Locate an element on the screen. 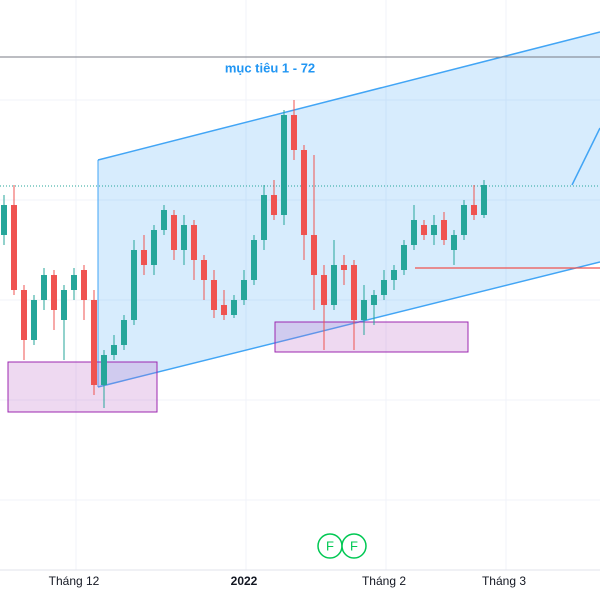 This screenshot has width=600, height=600. marker-circle is located at coordinates (354, 546).